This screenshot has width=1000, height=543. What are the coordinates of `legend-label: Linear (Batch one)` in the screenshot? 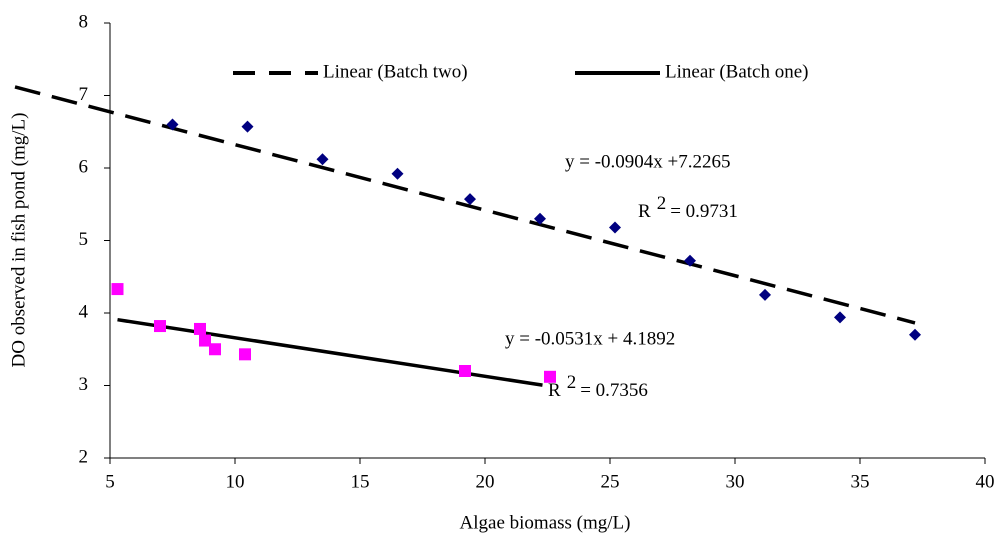 It's located at (736, 71).